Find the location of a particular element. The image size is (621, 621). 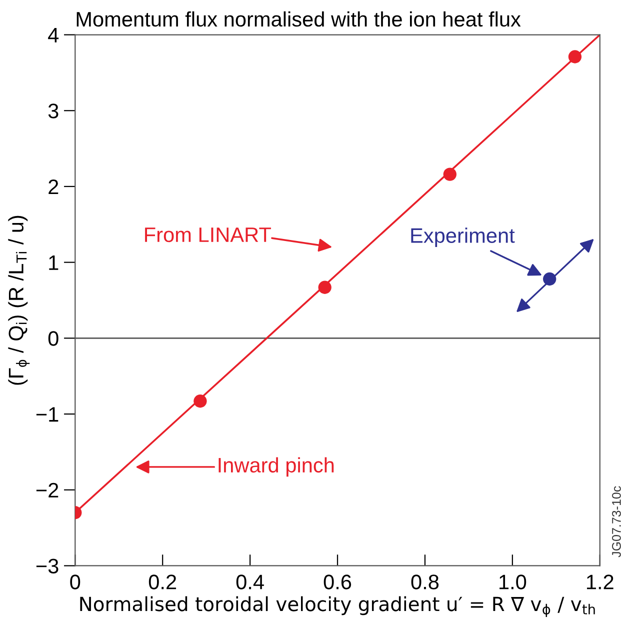

x-tick-label: 1.0 is located at coordinates (513, 582).